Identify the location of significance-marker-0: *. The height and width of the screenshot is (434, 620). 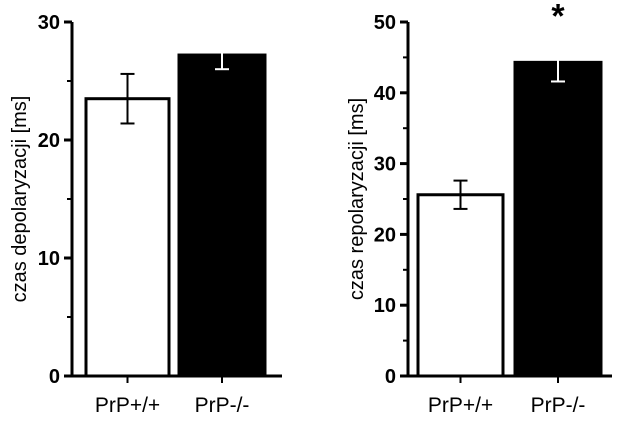
(558, 17).